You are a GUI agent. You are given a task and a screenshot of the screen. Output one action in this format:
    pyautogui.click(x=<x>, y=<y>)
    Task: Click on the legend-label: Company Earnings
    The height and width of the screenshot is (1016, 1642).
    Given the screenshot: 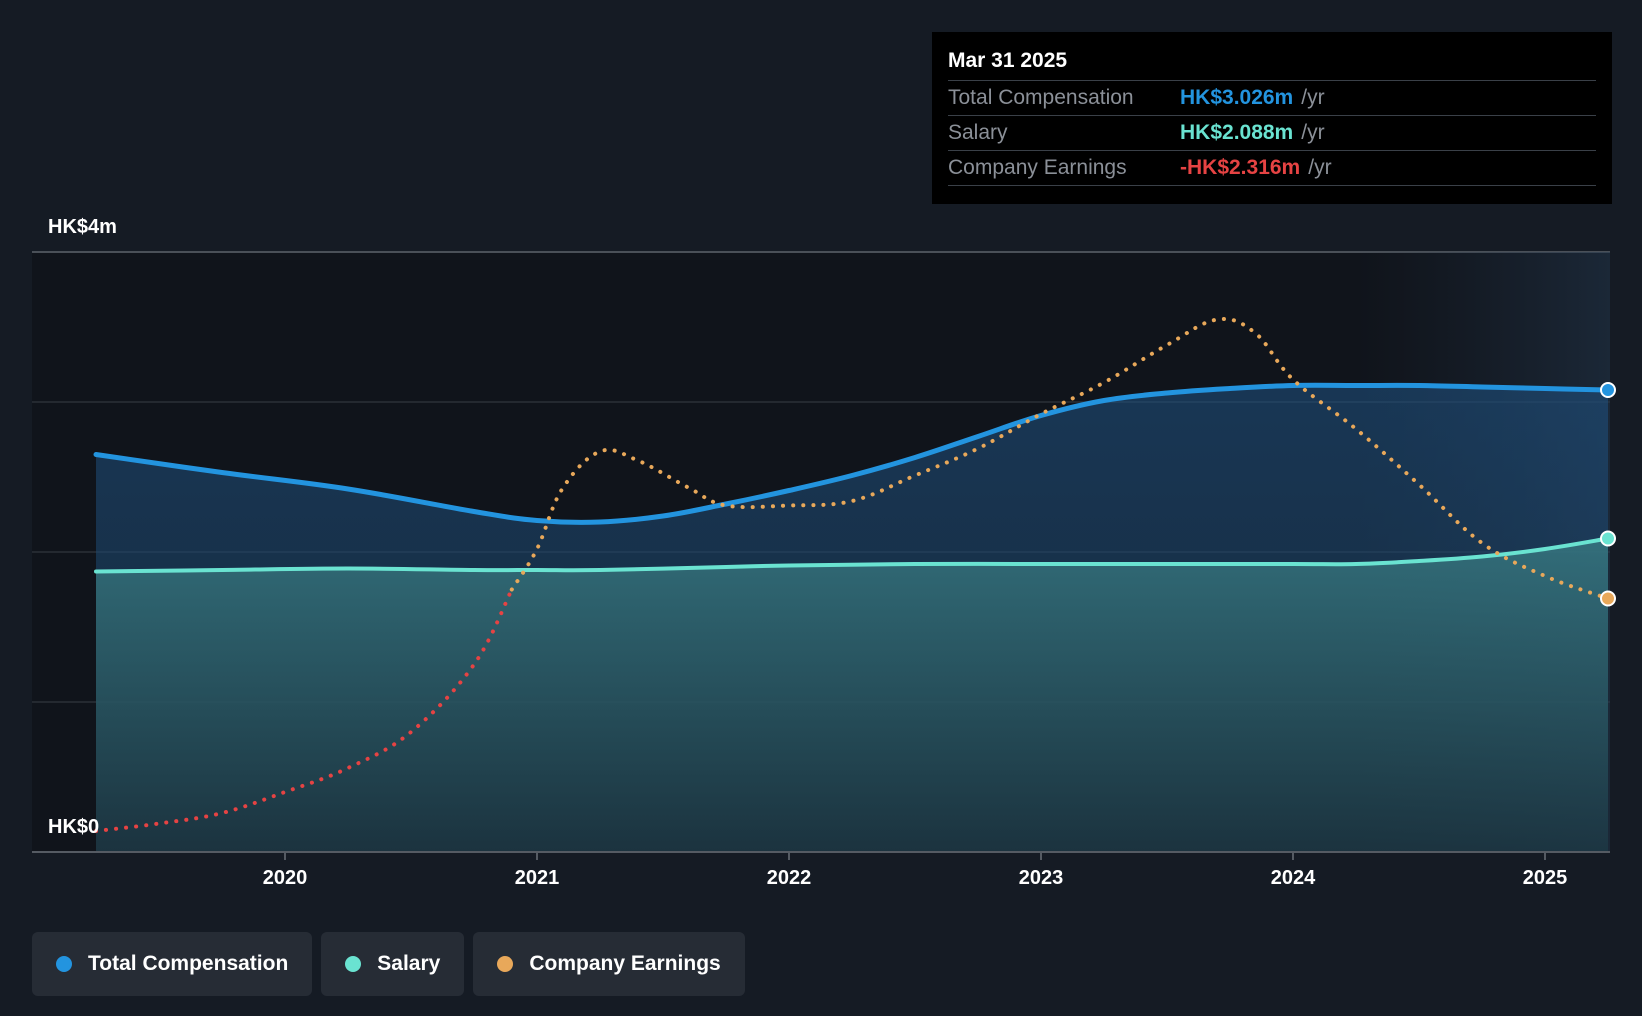 What is the action you would take?
    pyautogui.click(x=625, y=963)
    